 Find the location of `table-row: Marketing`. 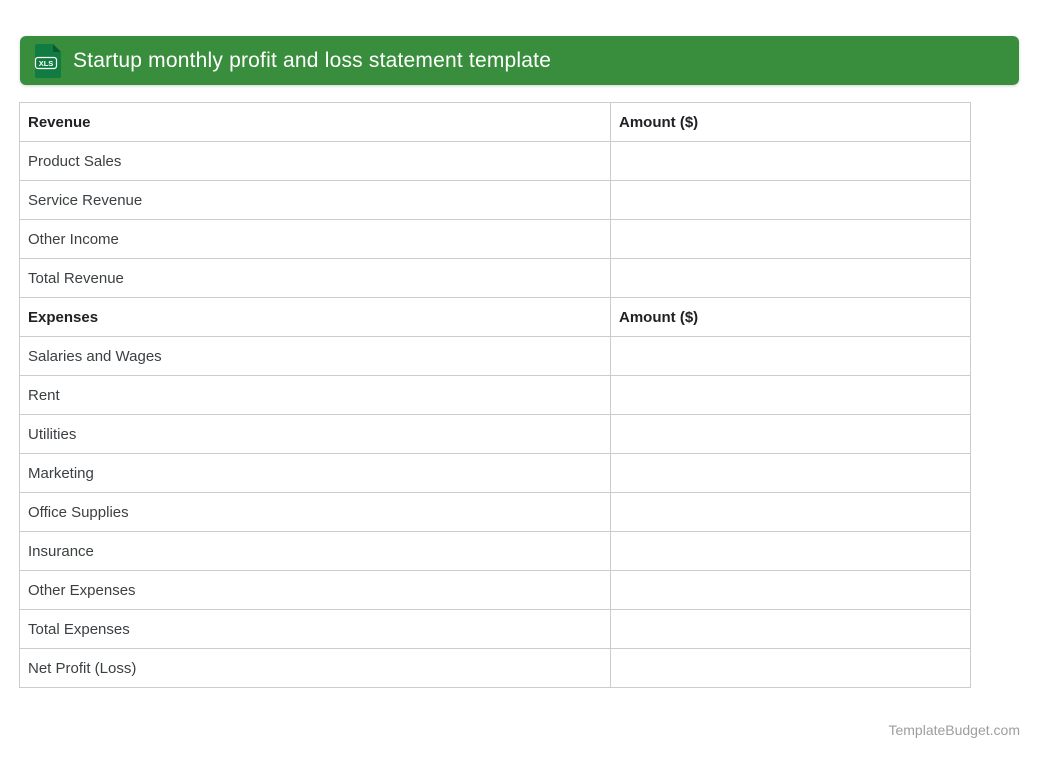

table-row: Marketing is located at coordinates (495, 473).